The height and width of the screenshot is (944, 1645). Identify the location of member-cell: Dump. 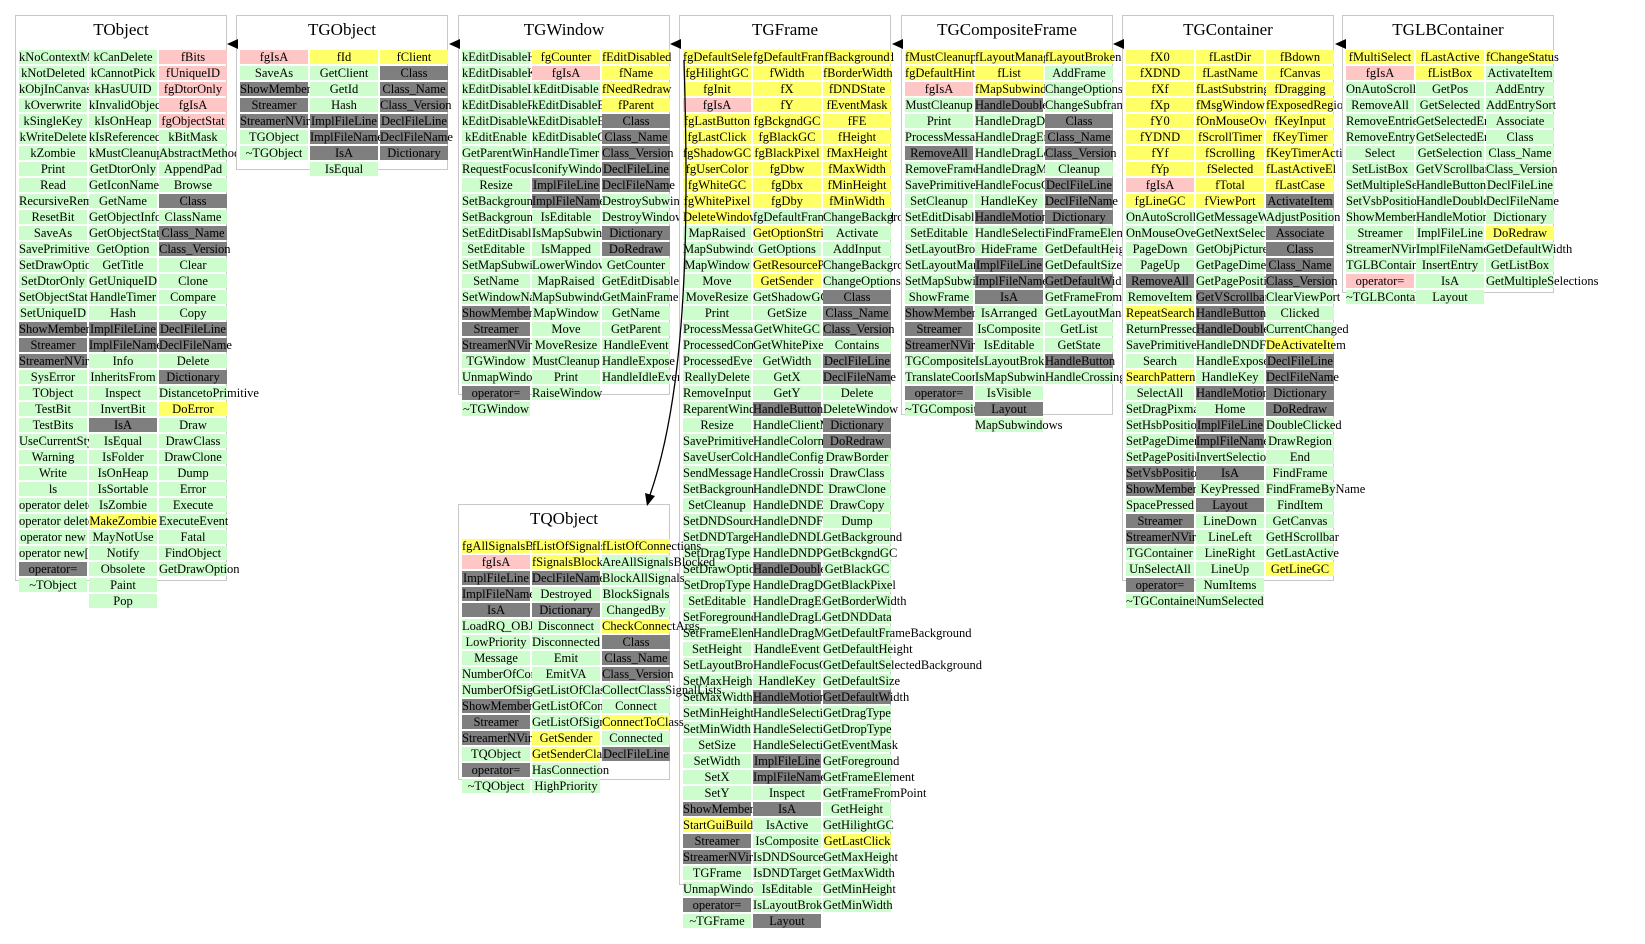
(193, 473).